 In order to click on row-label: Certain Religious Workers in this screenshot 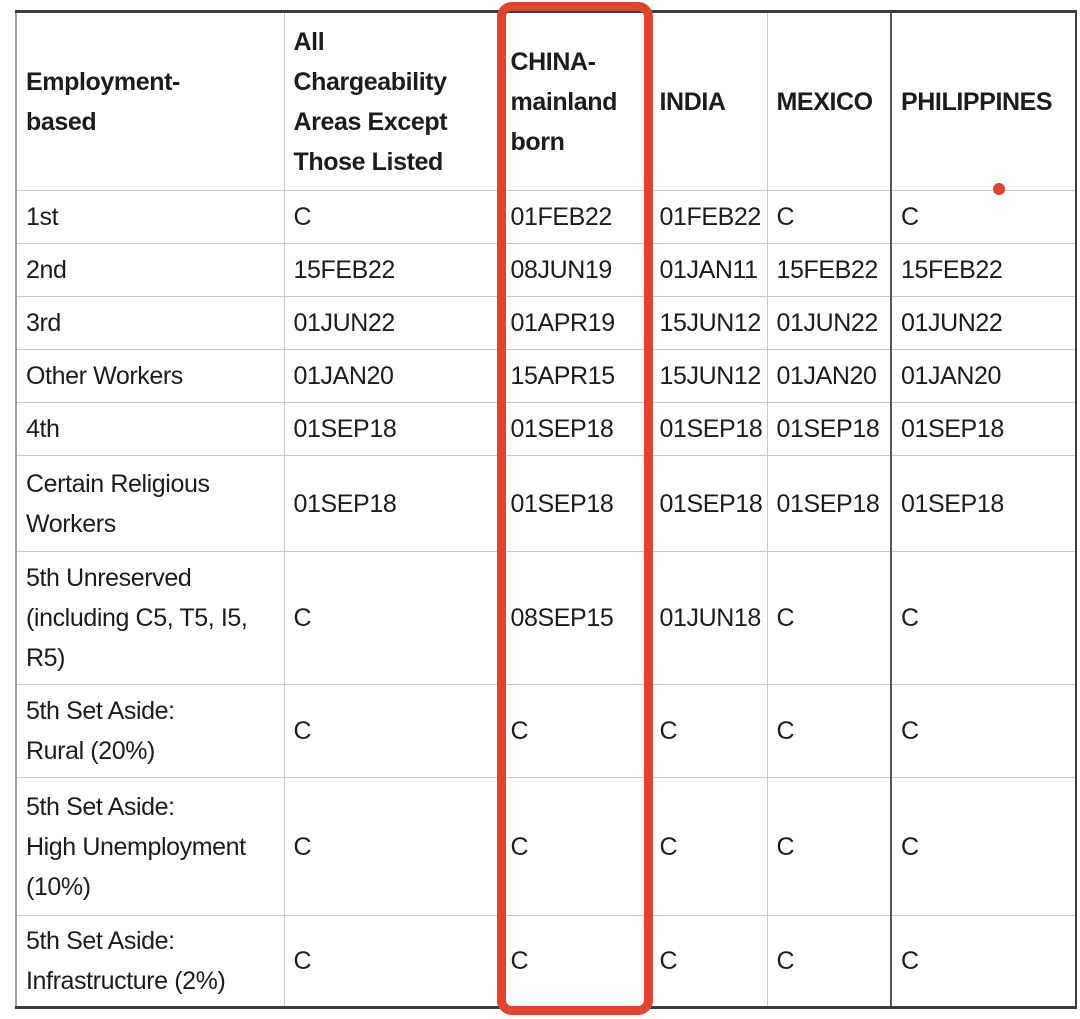, I will do `click(150, 503)`.